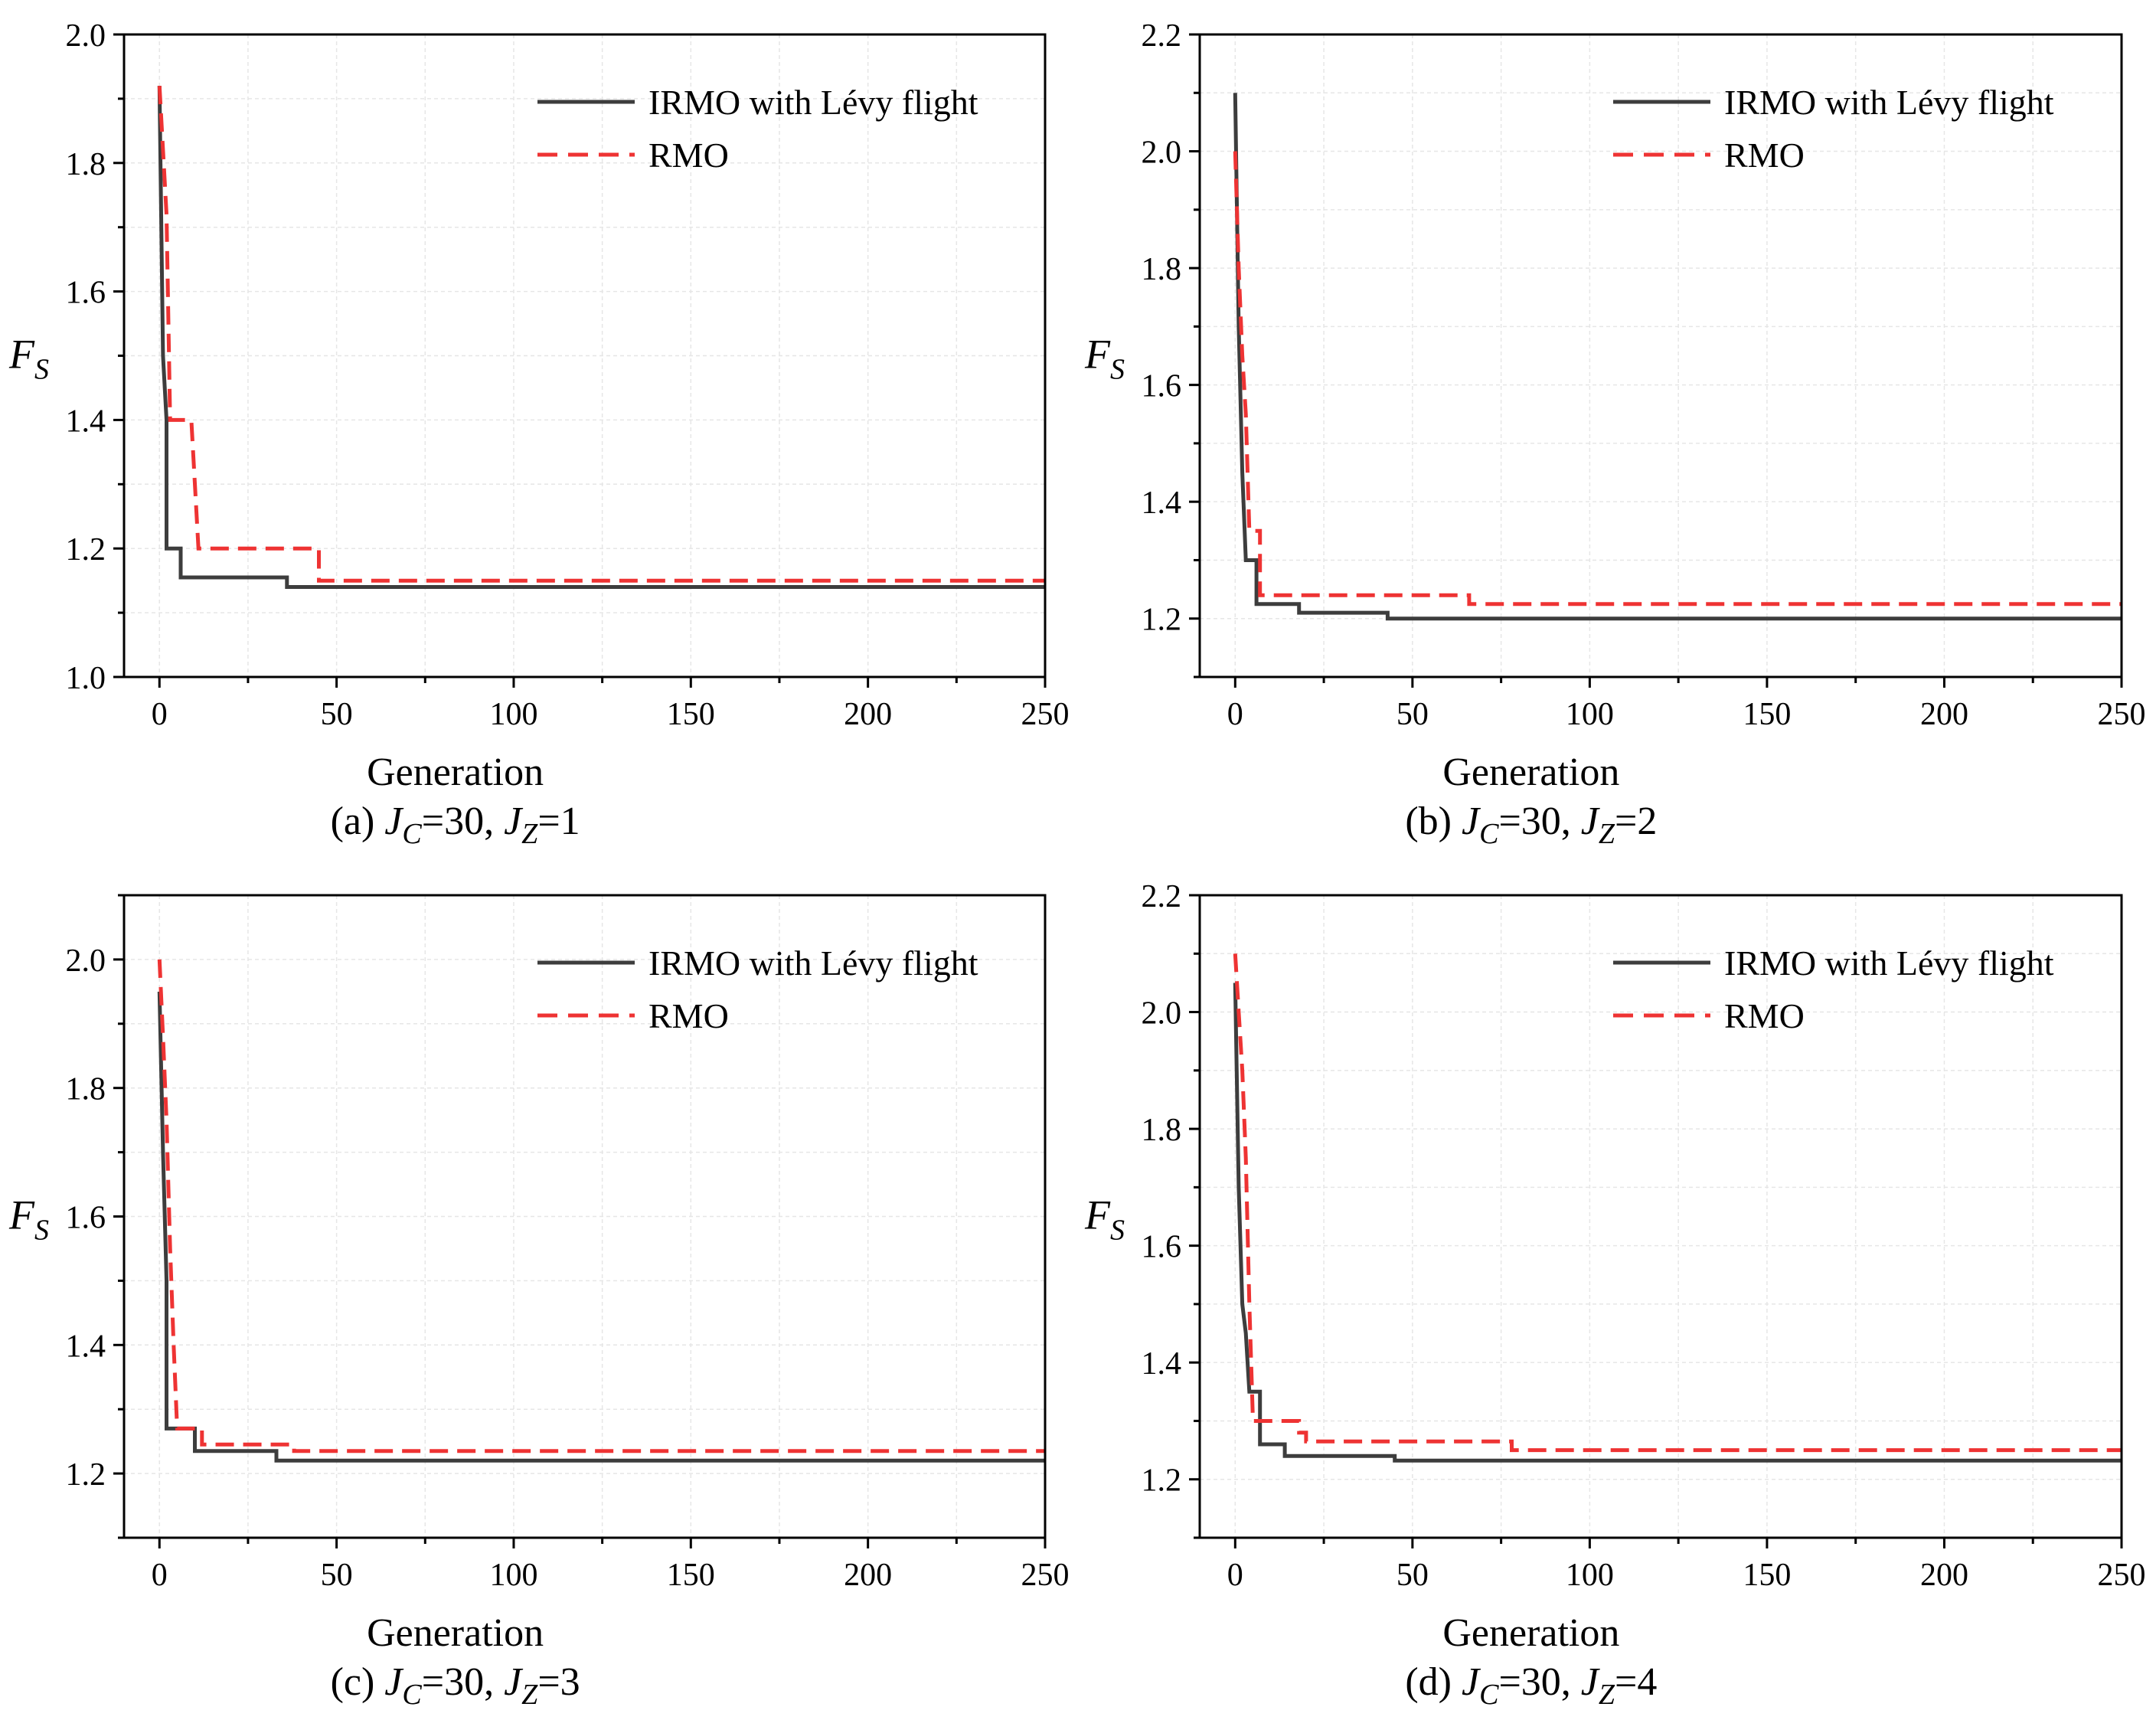  What do you see at coordinates (358, 822) in the screenshot?
I see `caption-prefix: (a)` at bounding box center [358, 822].